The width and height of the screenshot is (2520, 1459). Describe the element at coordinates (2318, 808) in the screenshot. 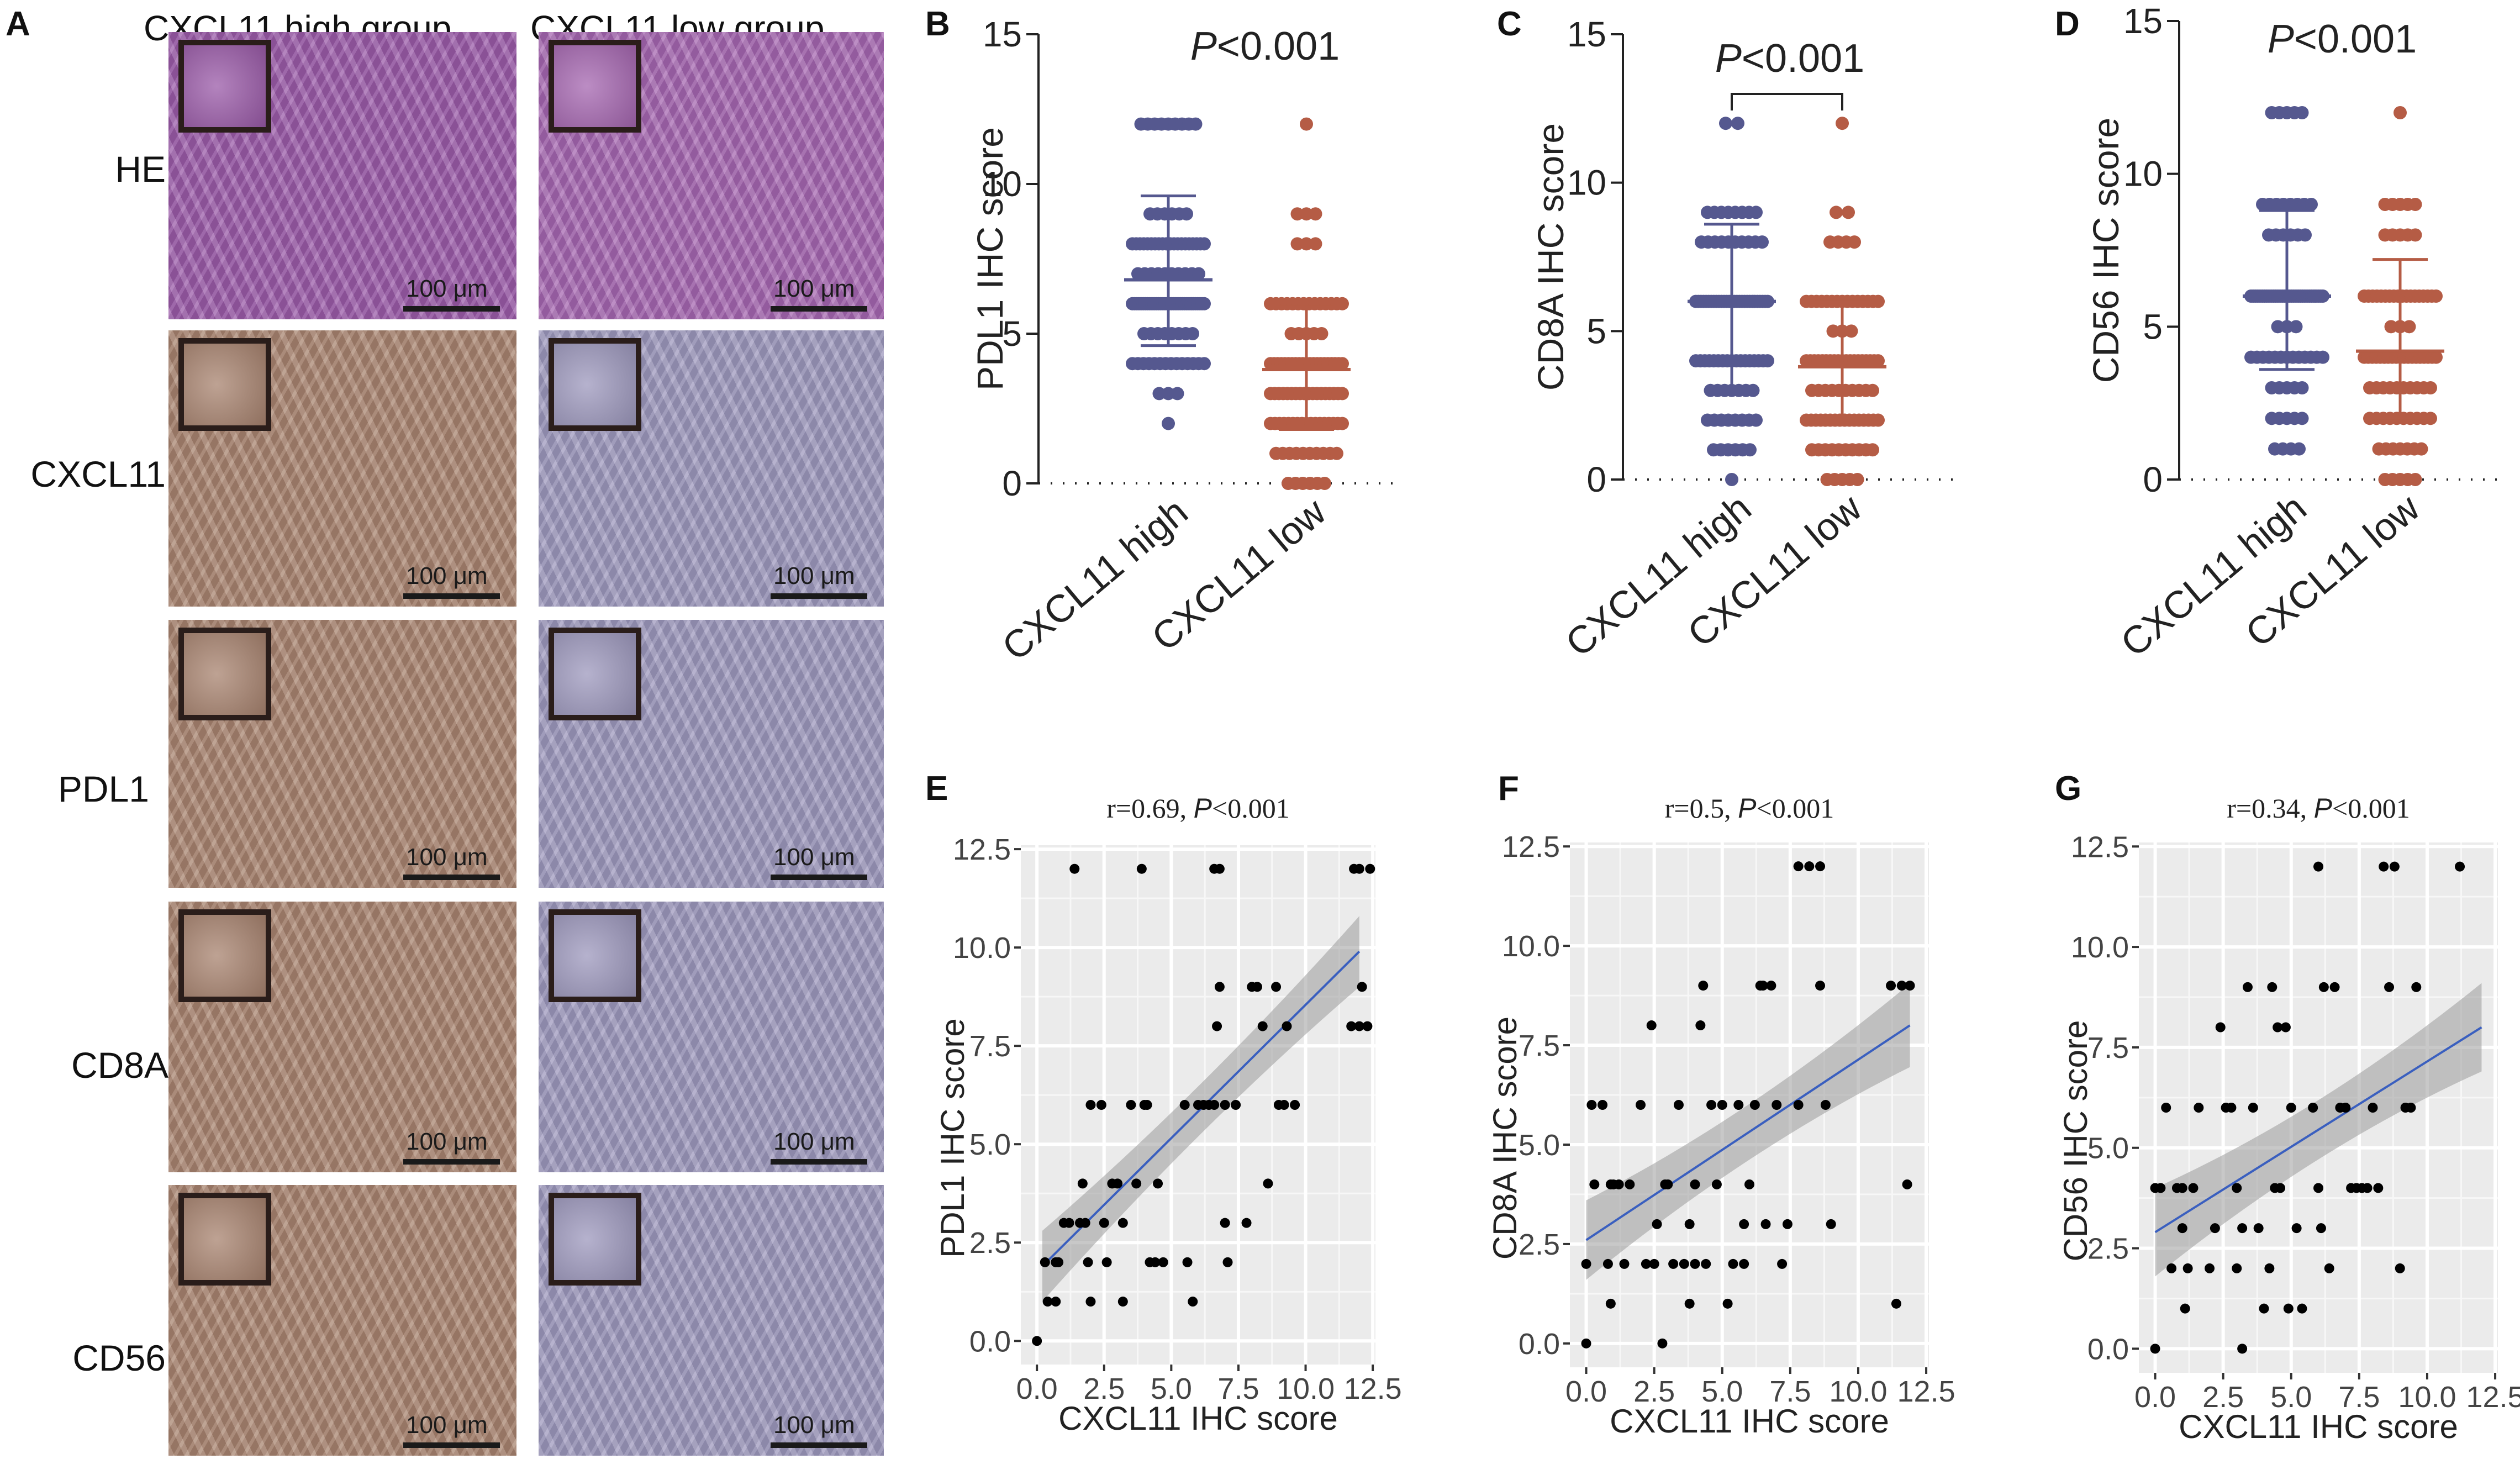

I see `chart-title: r=0.34, P<0.001` at that location.